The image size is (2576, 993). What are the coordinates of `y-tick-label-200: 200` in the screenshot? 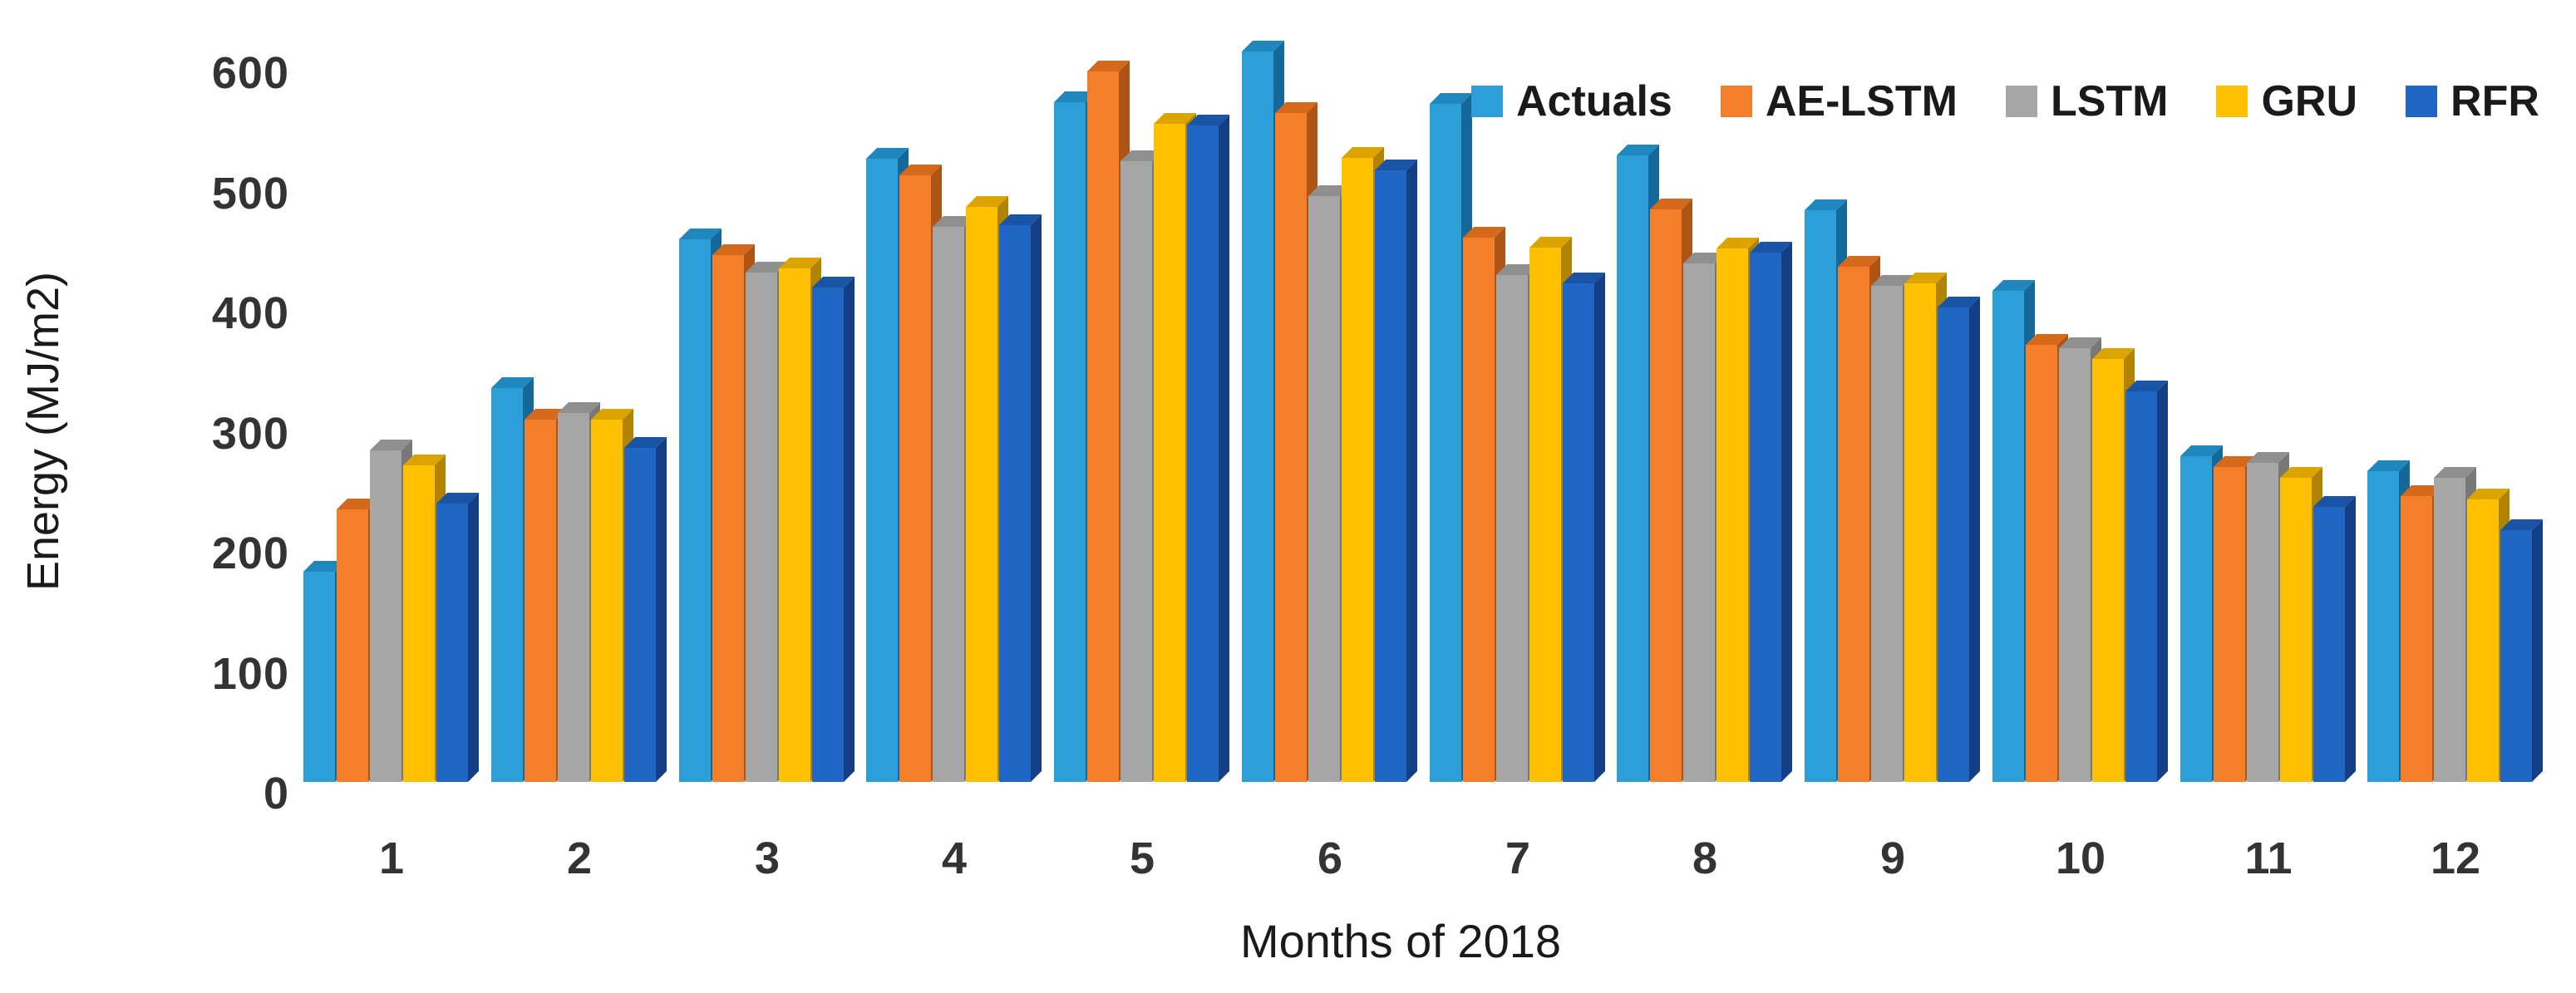 It's located at (250, 553).